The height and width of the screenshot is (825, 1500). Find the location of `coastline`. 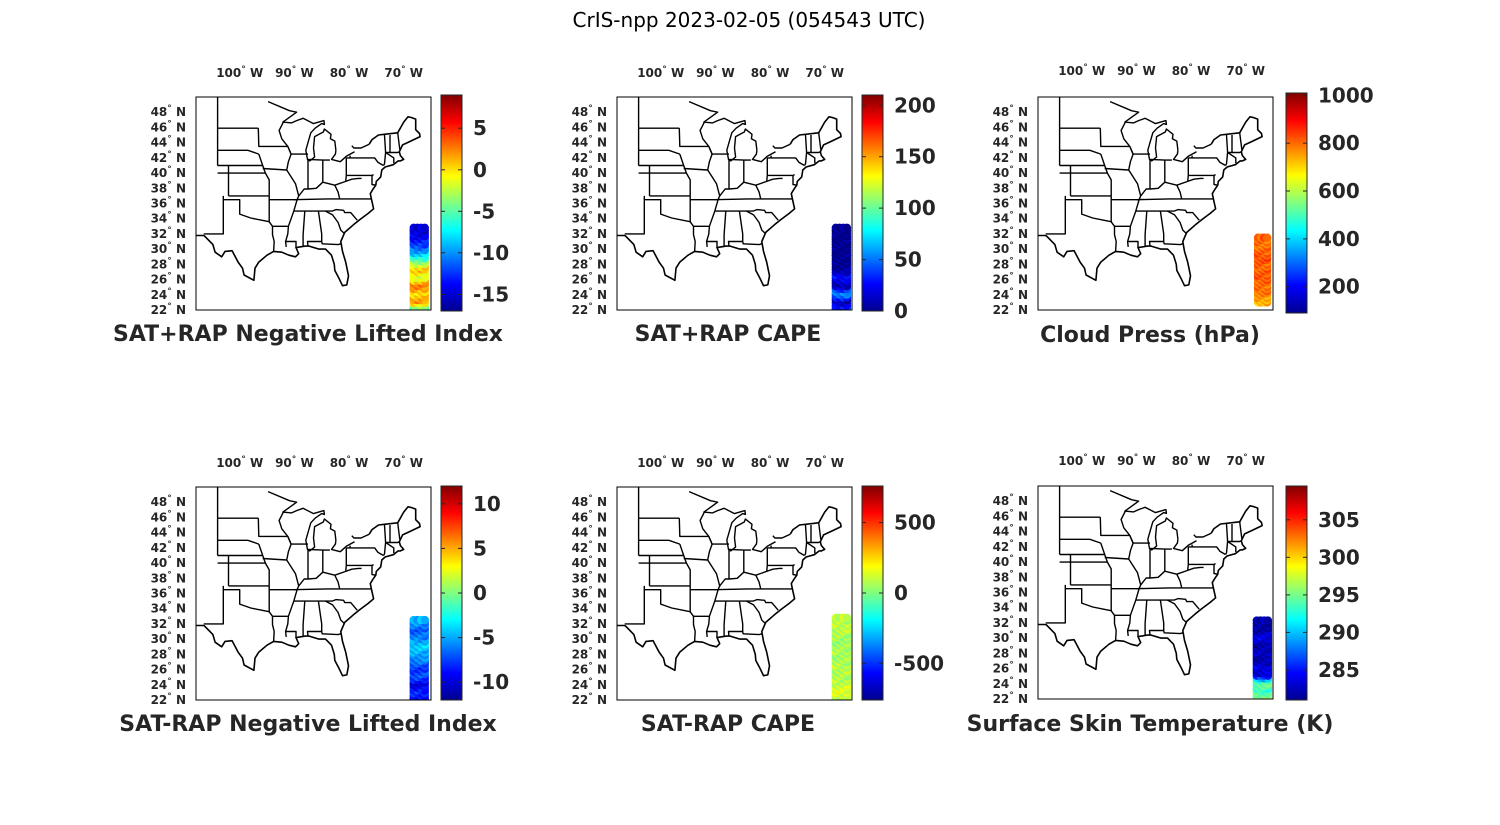

coastline is located at coordinates (1150, 201).